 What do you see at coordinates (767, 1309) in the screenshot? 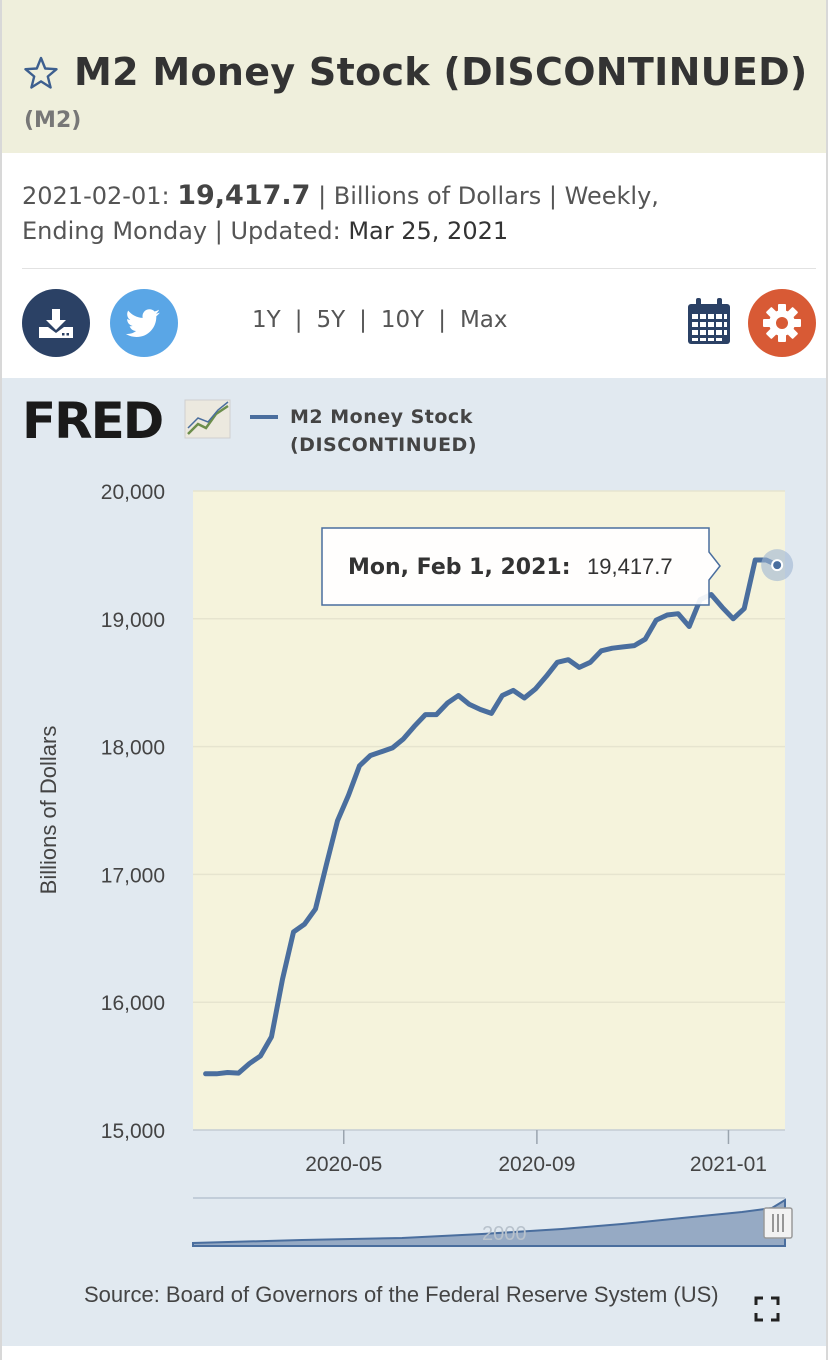
I see `fullscreen-icon` at bounding box center [767, 1309].